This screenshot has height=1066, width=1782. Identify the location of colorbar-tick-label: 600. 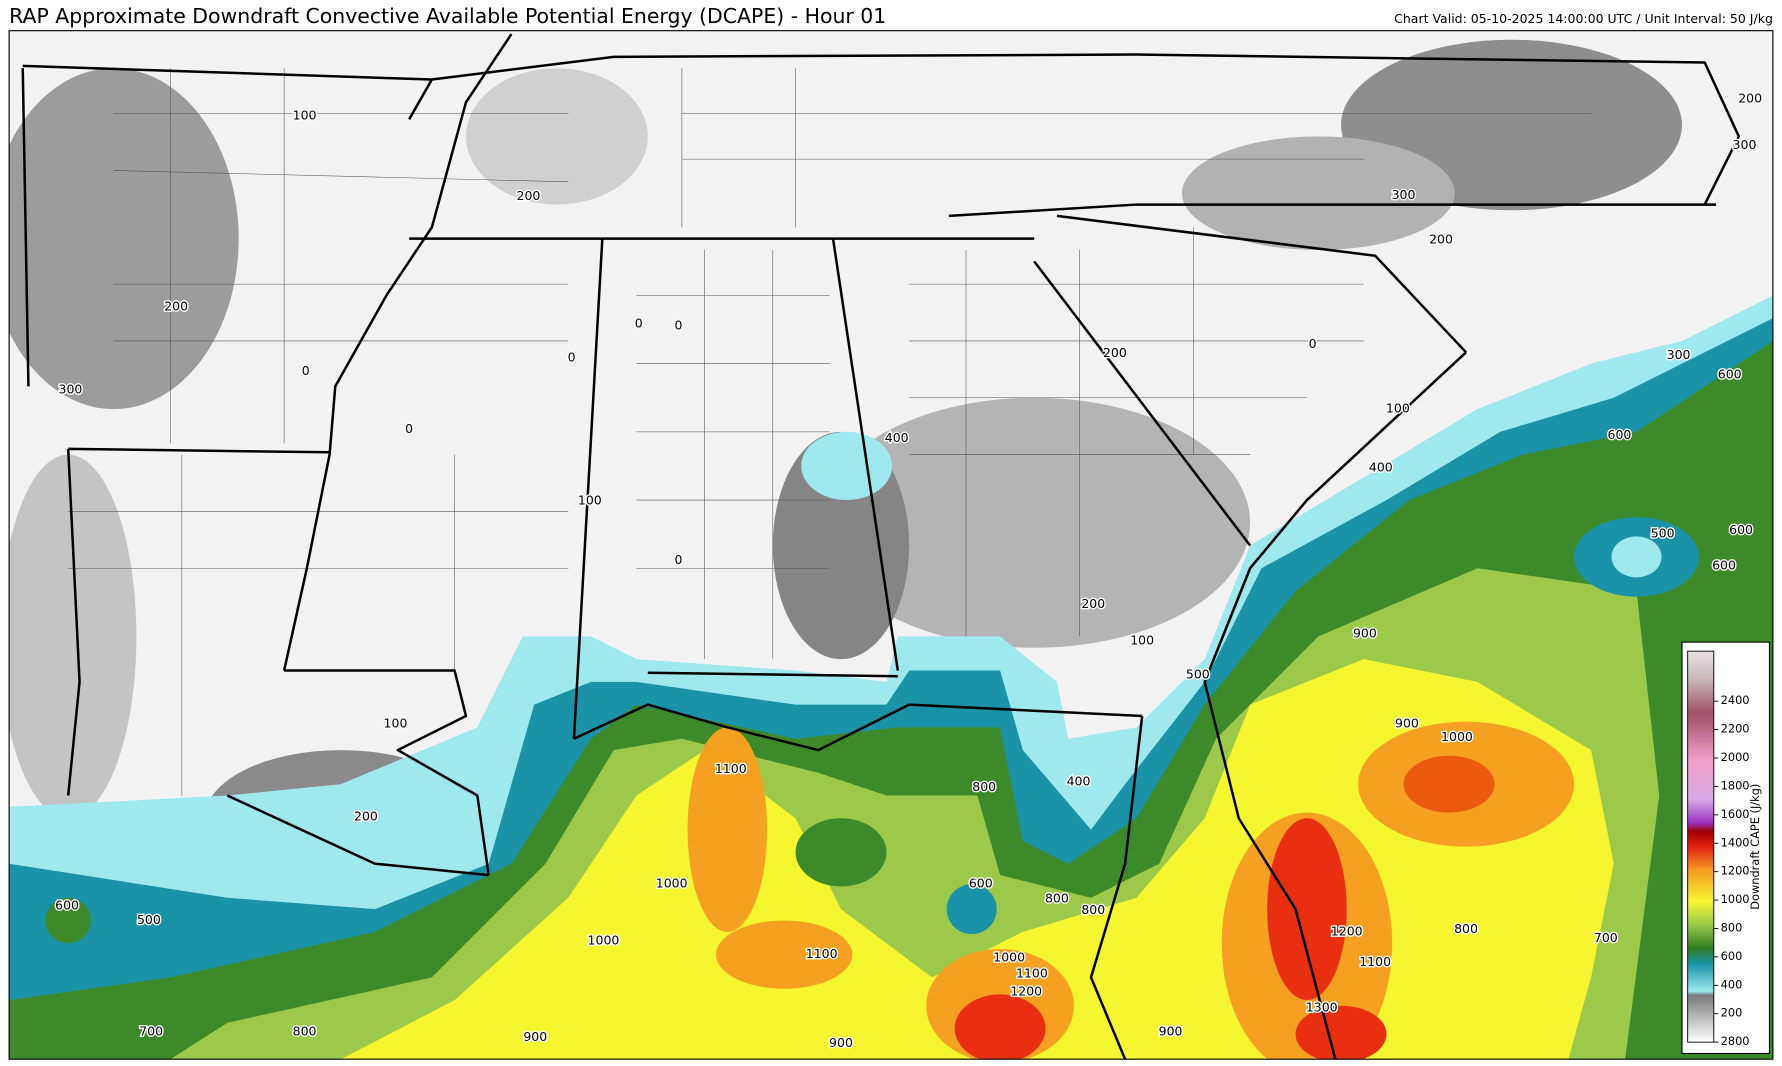
(1732, 956).